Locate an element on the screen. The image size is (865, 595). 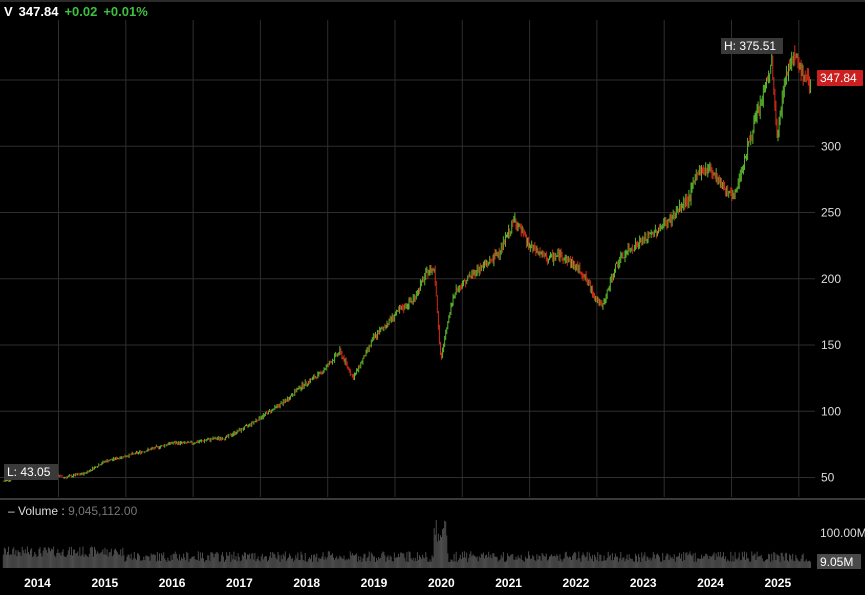
low-label: L: 43.05 is located at coordinates (29, 472).